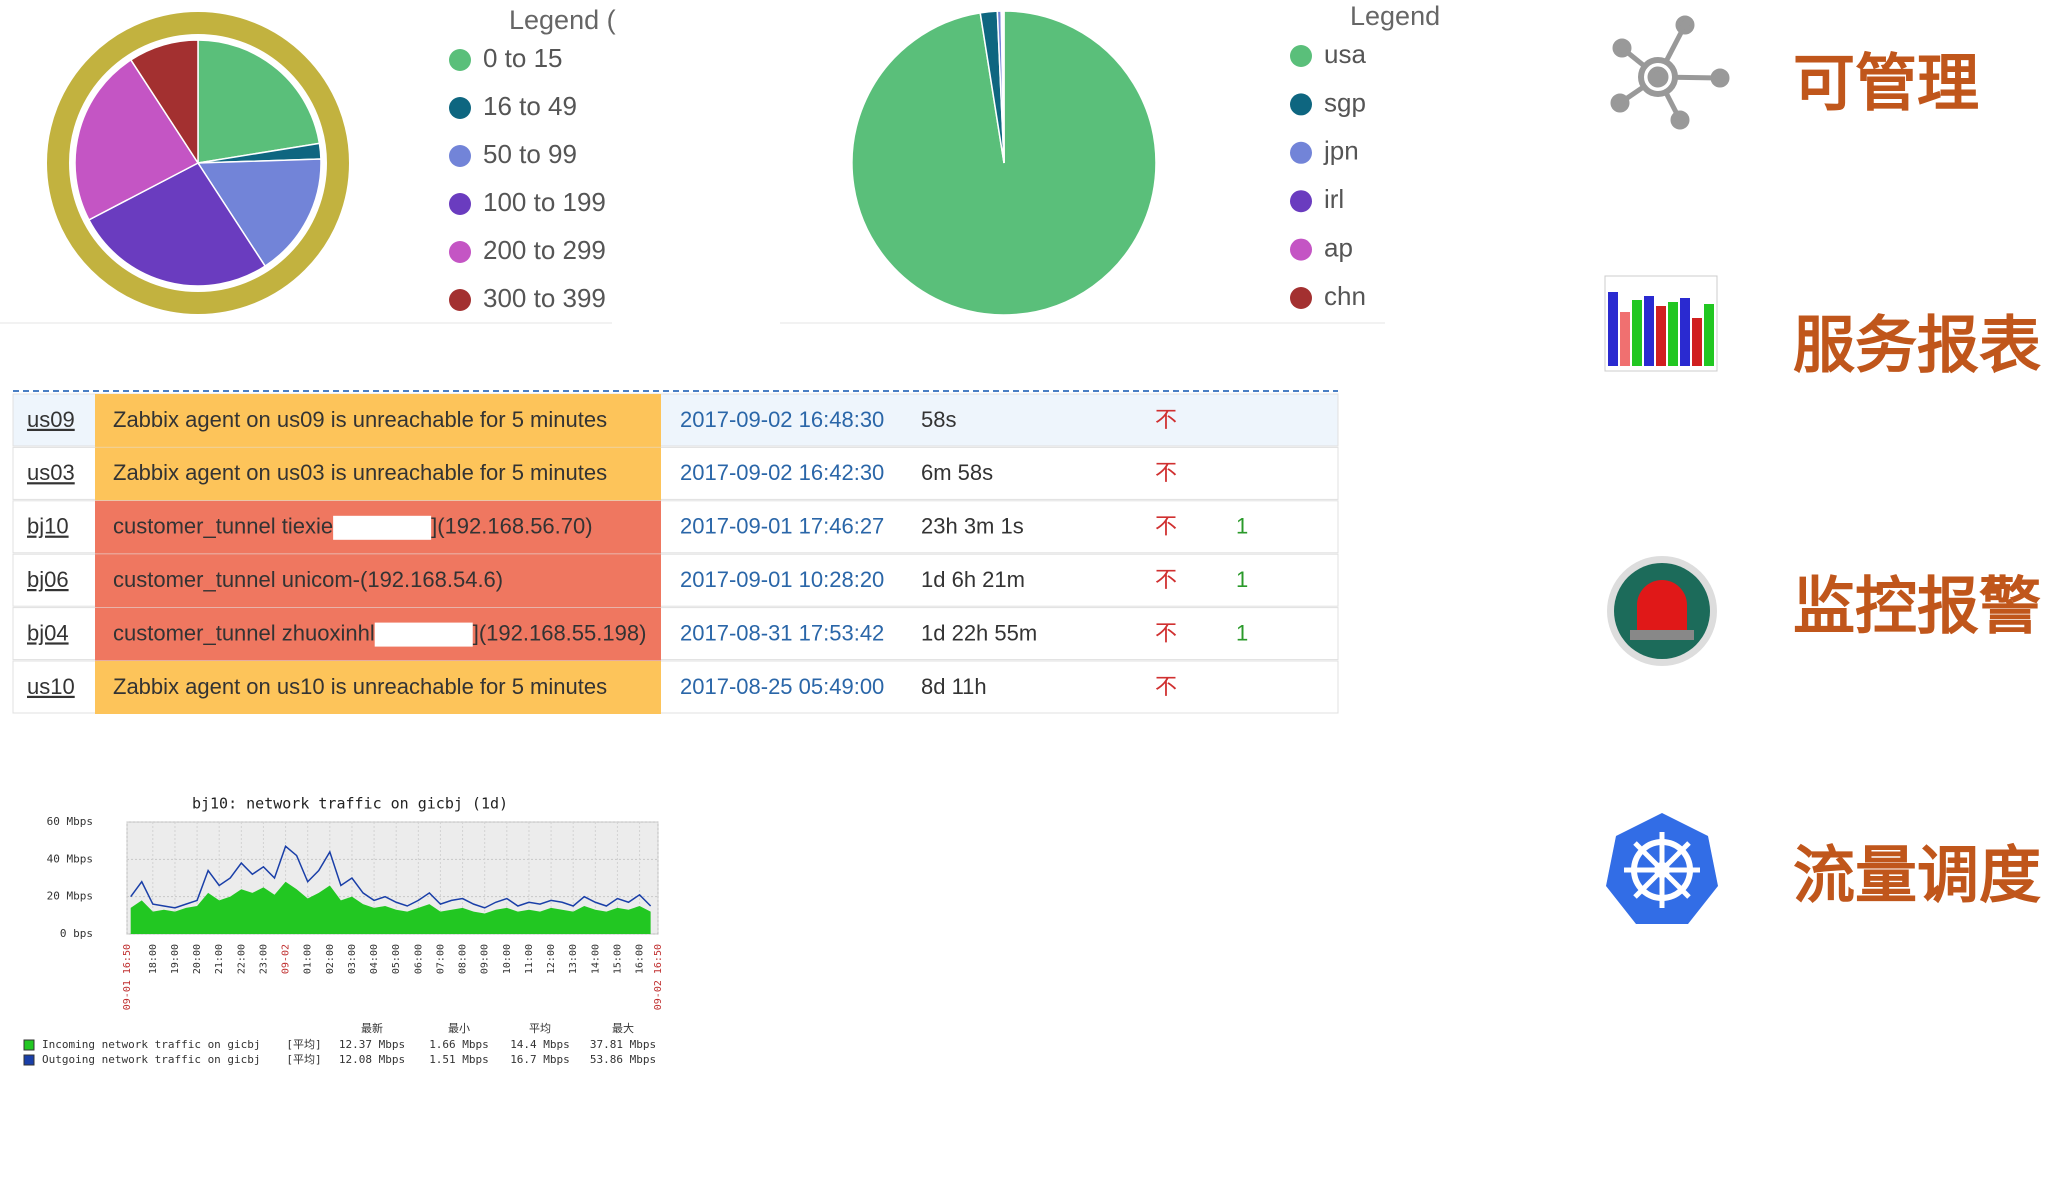  Describe the element at coordinates (544, 202) in the screenshot. I see `legend-label: 100 to 199` at that location.